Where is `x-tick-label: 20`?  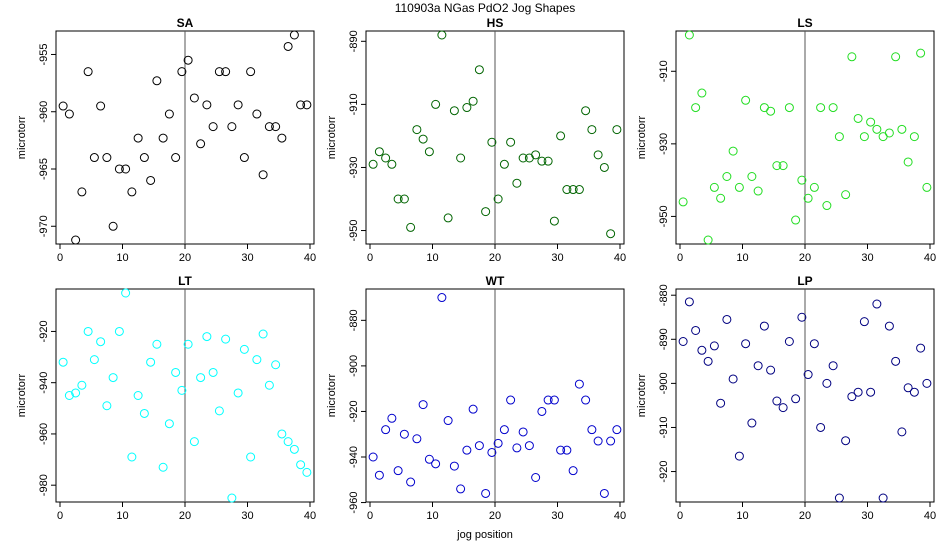
x-tick-label: 20 is located at coordinates (185, 258).